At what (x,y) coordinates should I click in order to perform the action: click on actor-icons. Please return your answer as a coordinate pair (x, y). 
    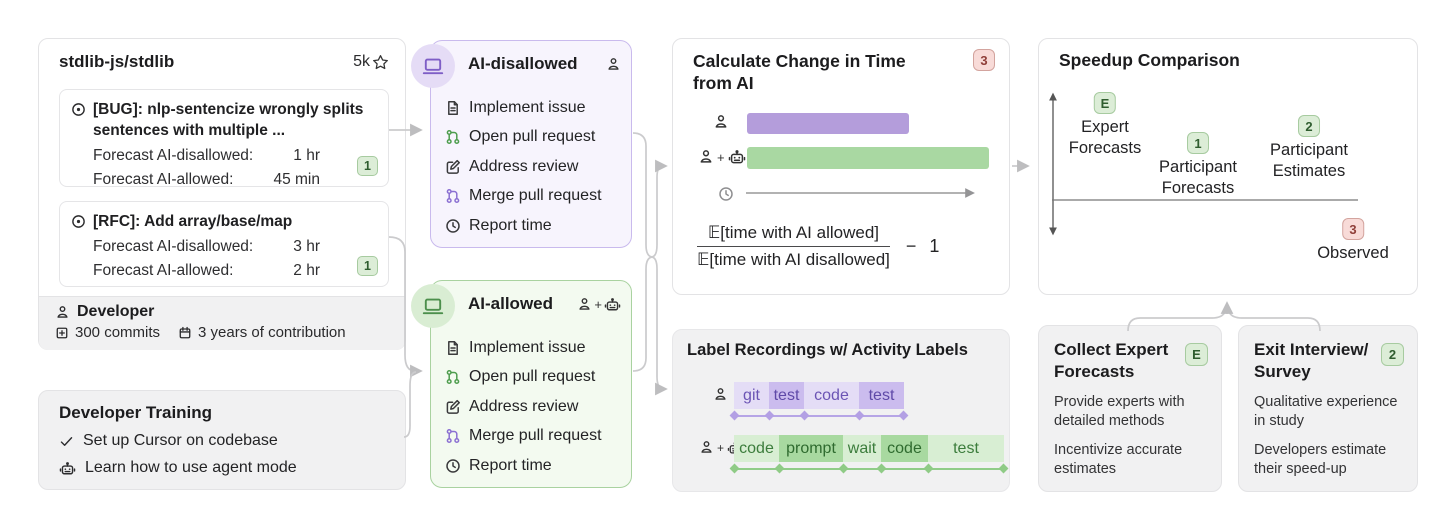
    Looking at the image, I should click on (613, 64).